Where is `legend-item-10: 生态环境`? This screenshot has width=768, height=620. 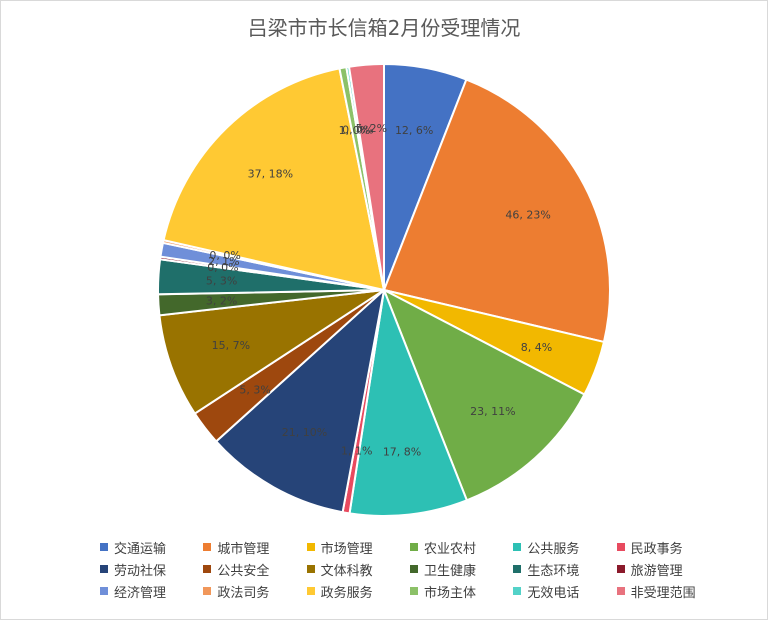
legend-item-10: 生态环境 is located at coordinates (564, 569).